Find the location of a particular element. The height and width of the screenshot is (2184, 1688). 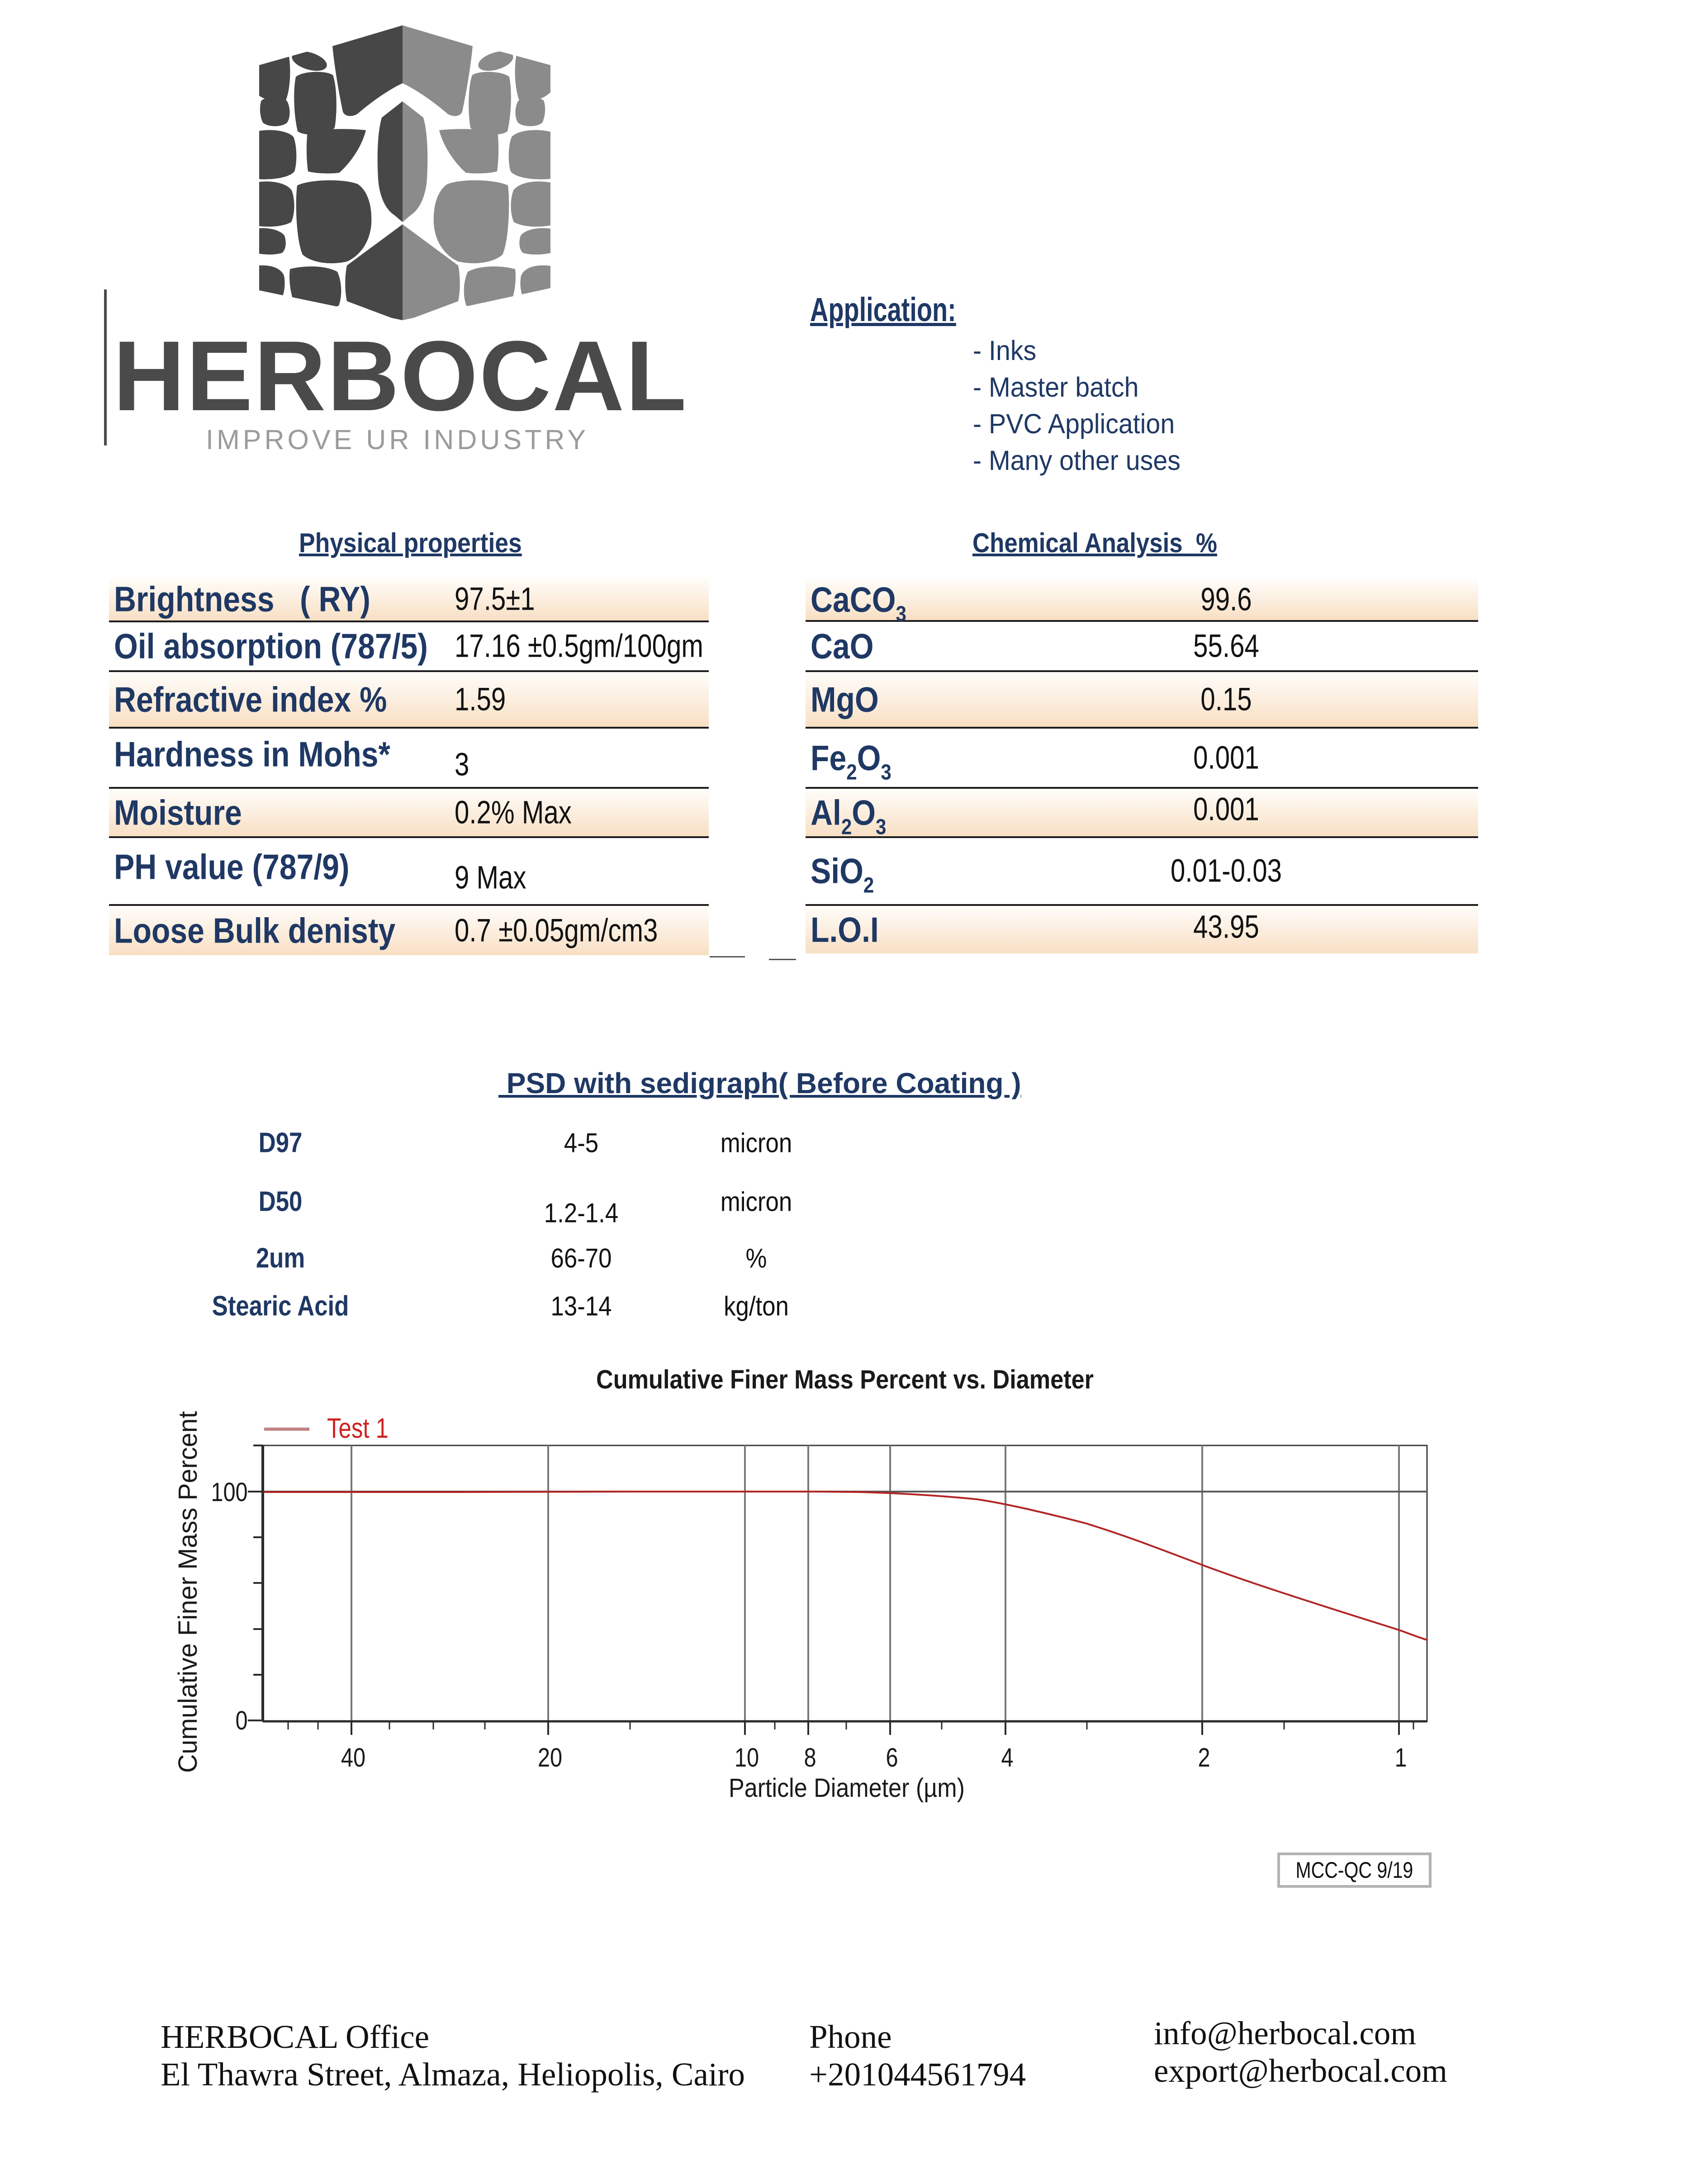

svg-text: 20 is located at coordinates (550, 1758).